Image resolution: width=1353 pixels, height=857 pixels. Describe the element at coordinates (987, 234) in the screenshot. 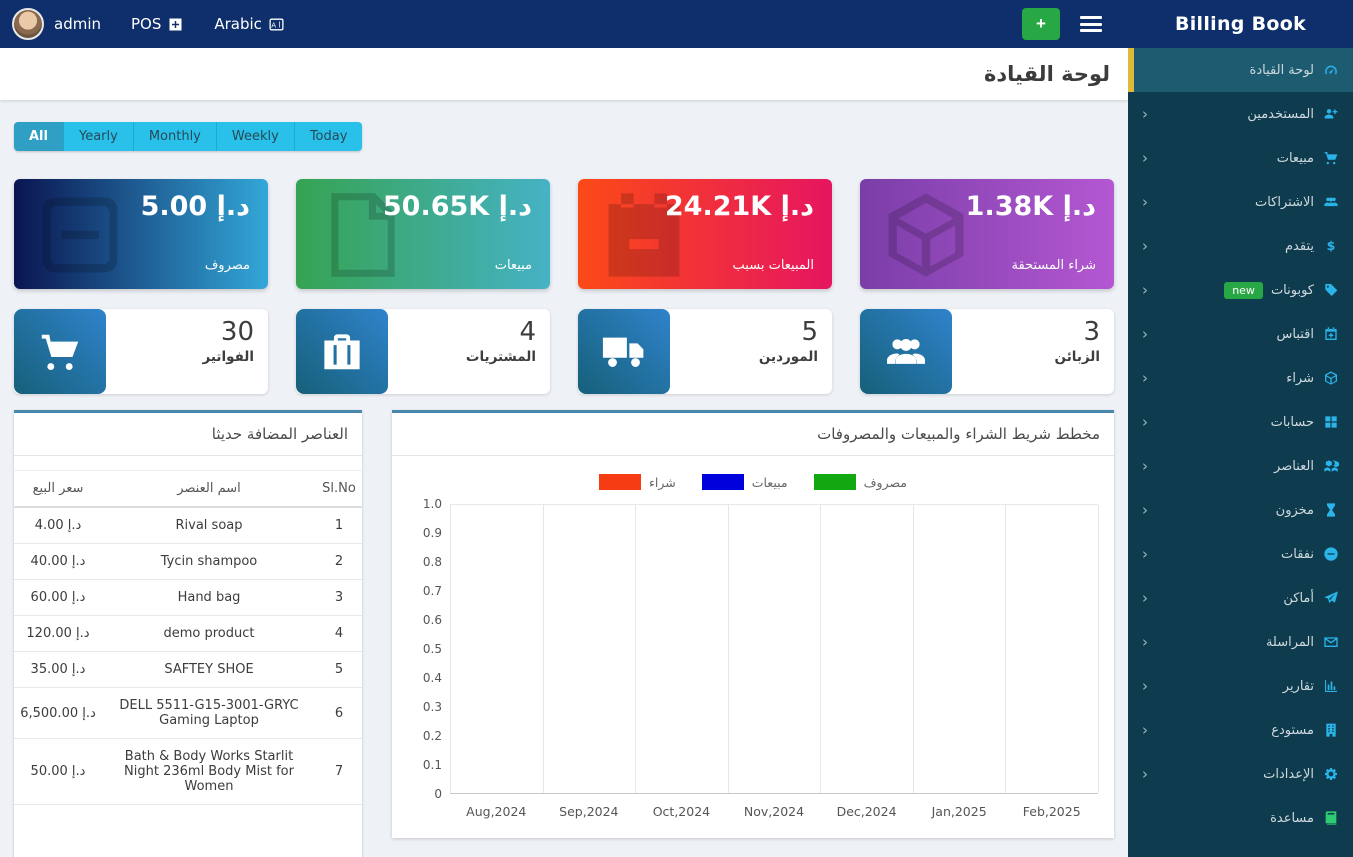

I see `purchase-due-stat-card: د.إ 1.38K شراء المستحقة` at that location.